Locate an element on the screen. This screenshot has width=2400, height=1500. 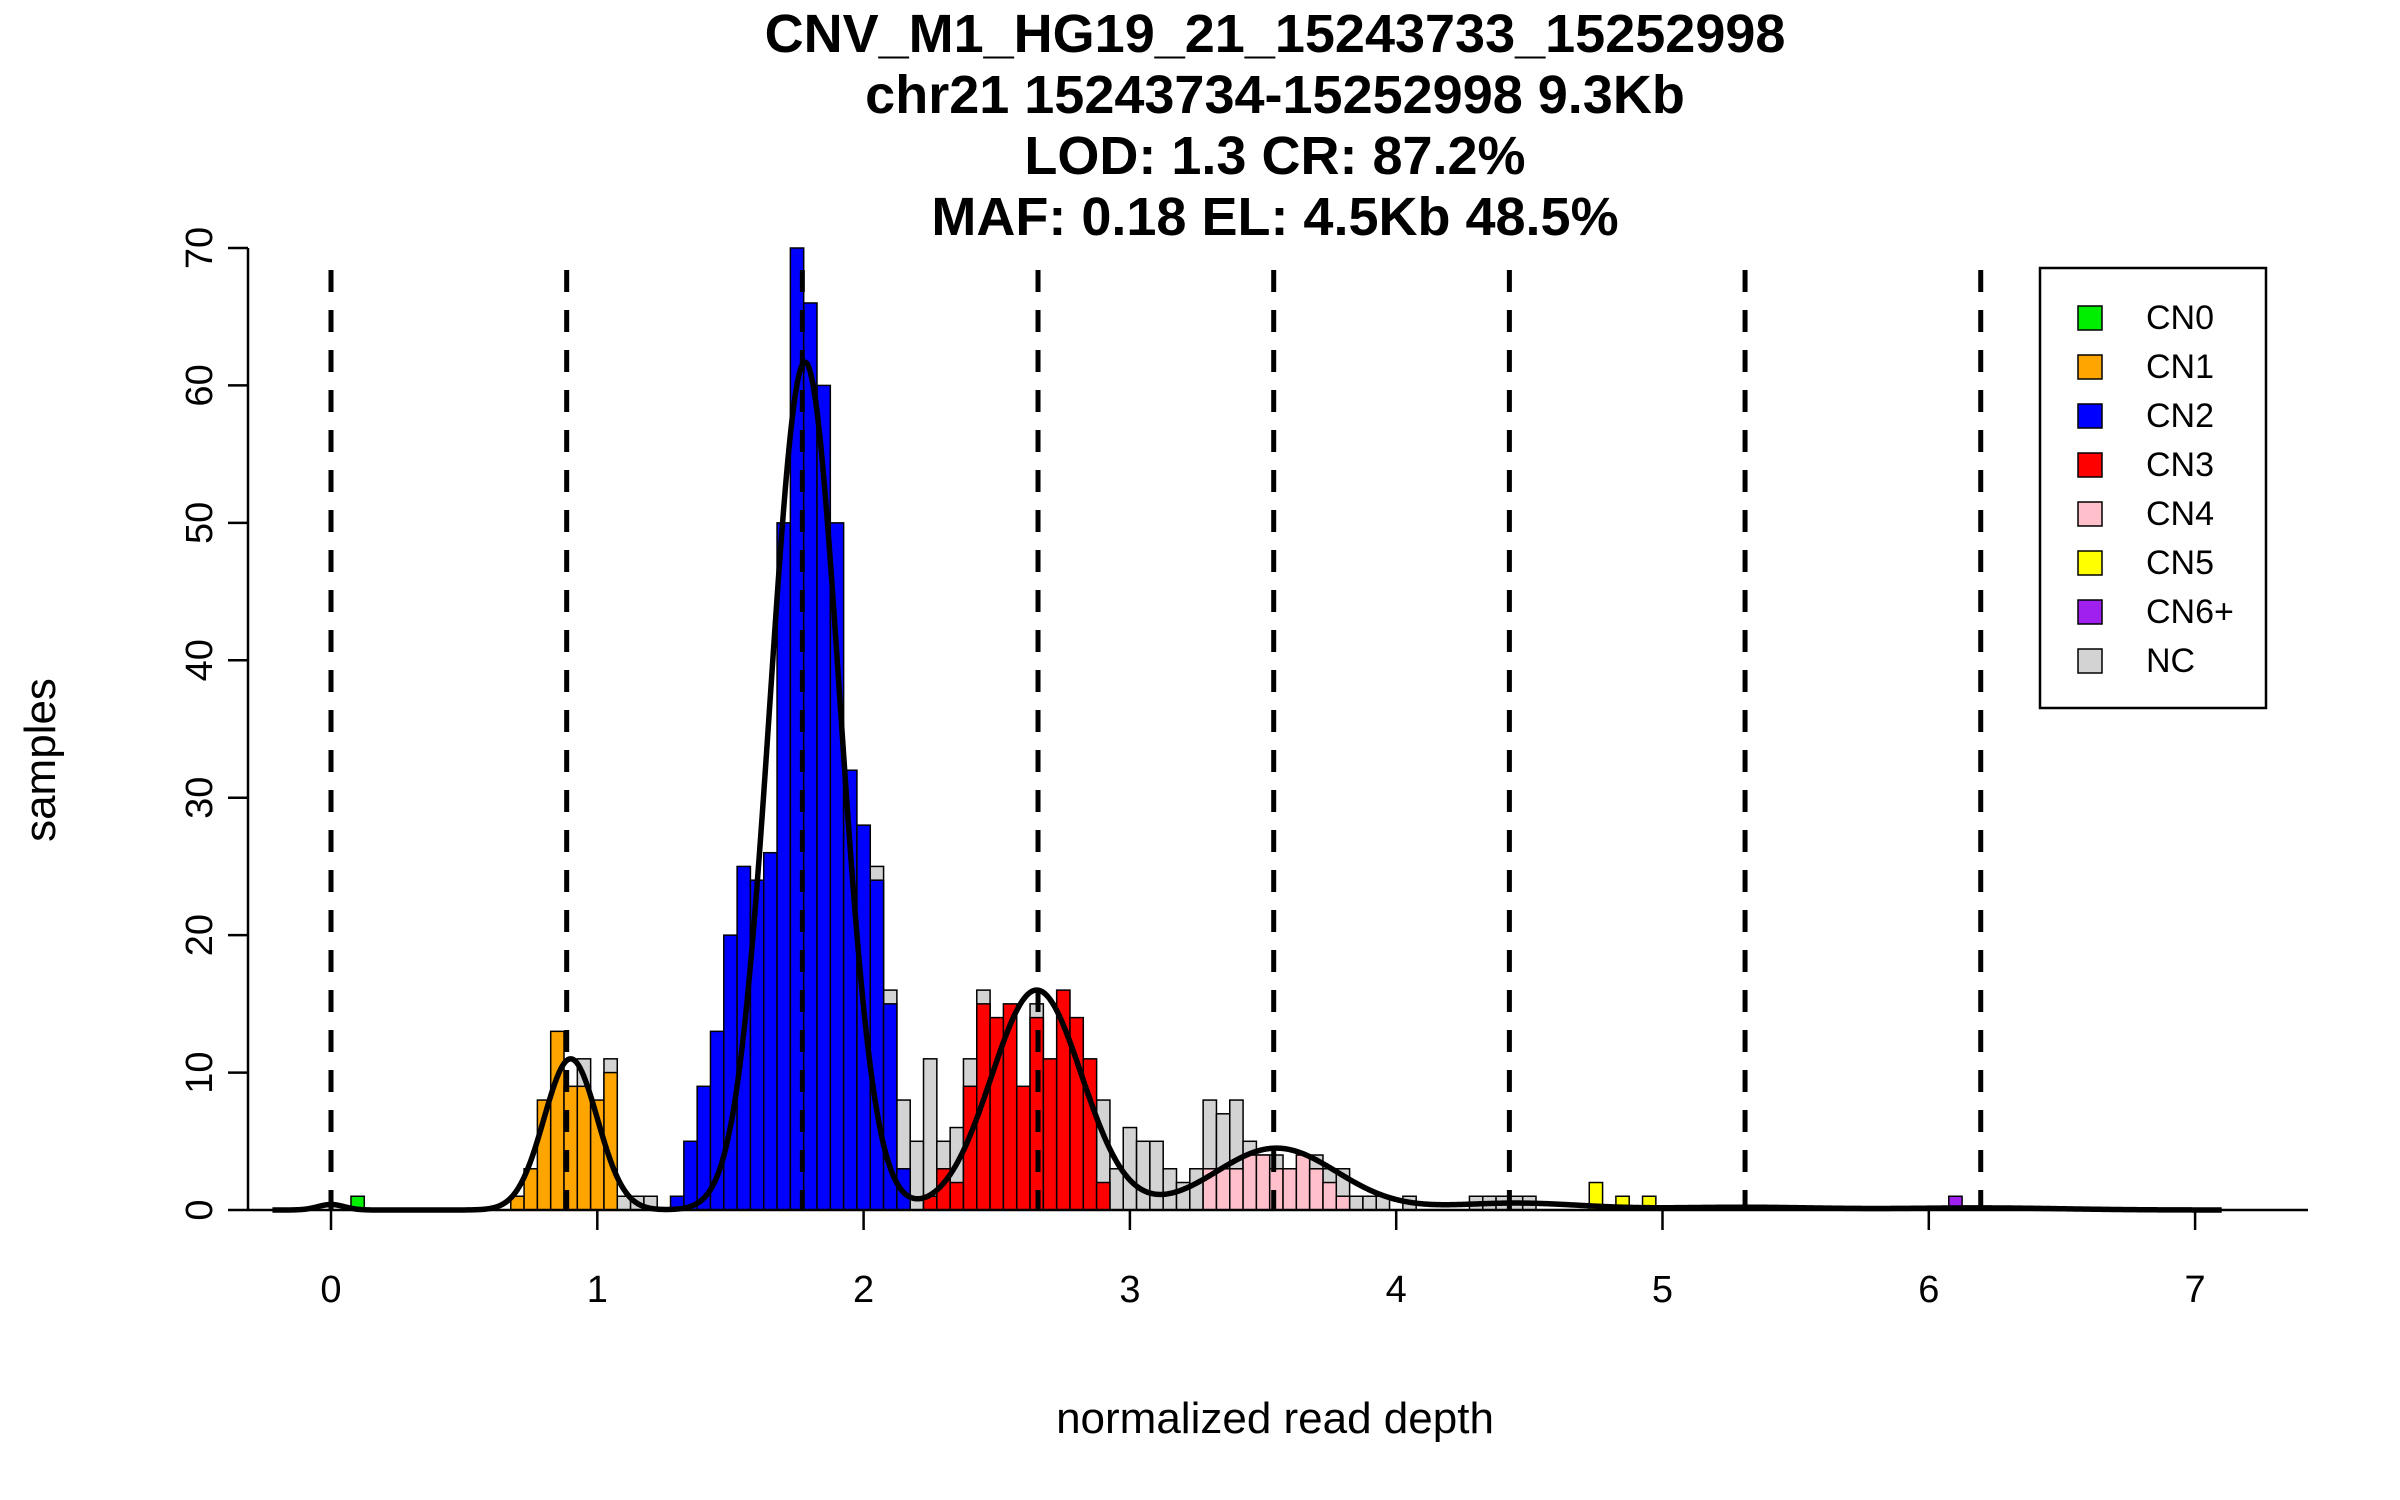
title-line-3: LOD: 1.3 CR: 87.2% is located at coordinates (1274, 156).